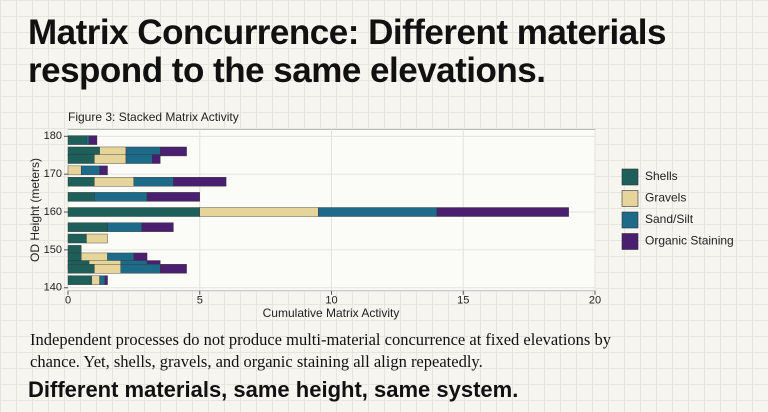  What do you see at coordinates (661, 176) in the screenshot?
I see `legend-label: Shells` at bounding box center [661, 176].